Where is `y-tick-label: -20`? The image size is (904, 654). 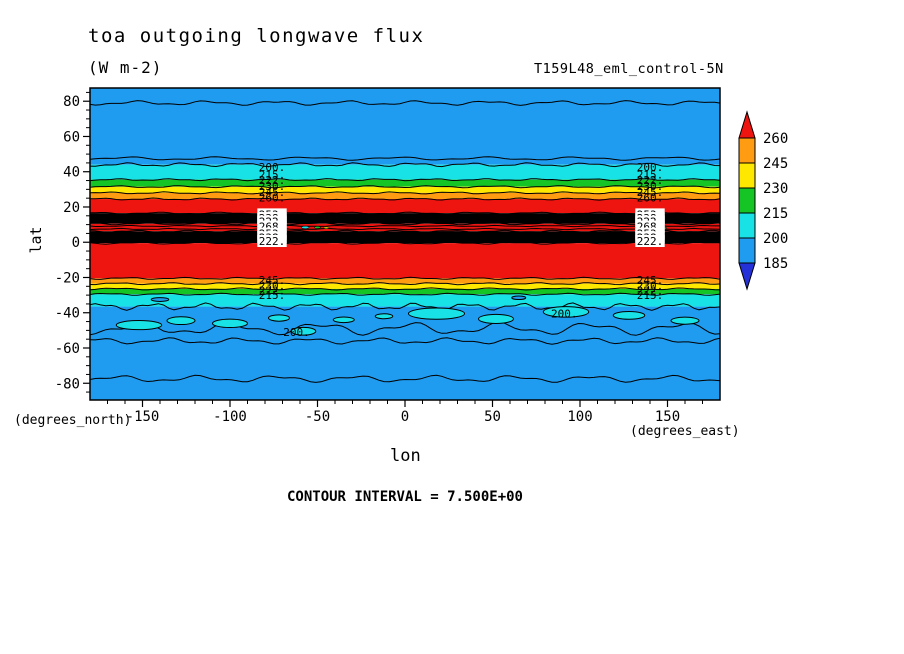
y-tick-label: -20 is located at coordinates (67, 278).